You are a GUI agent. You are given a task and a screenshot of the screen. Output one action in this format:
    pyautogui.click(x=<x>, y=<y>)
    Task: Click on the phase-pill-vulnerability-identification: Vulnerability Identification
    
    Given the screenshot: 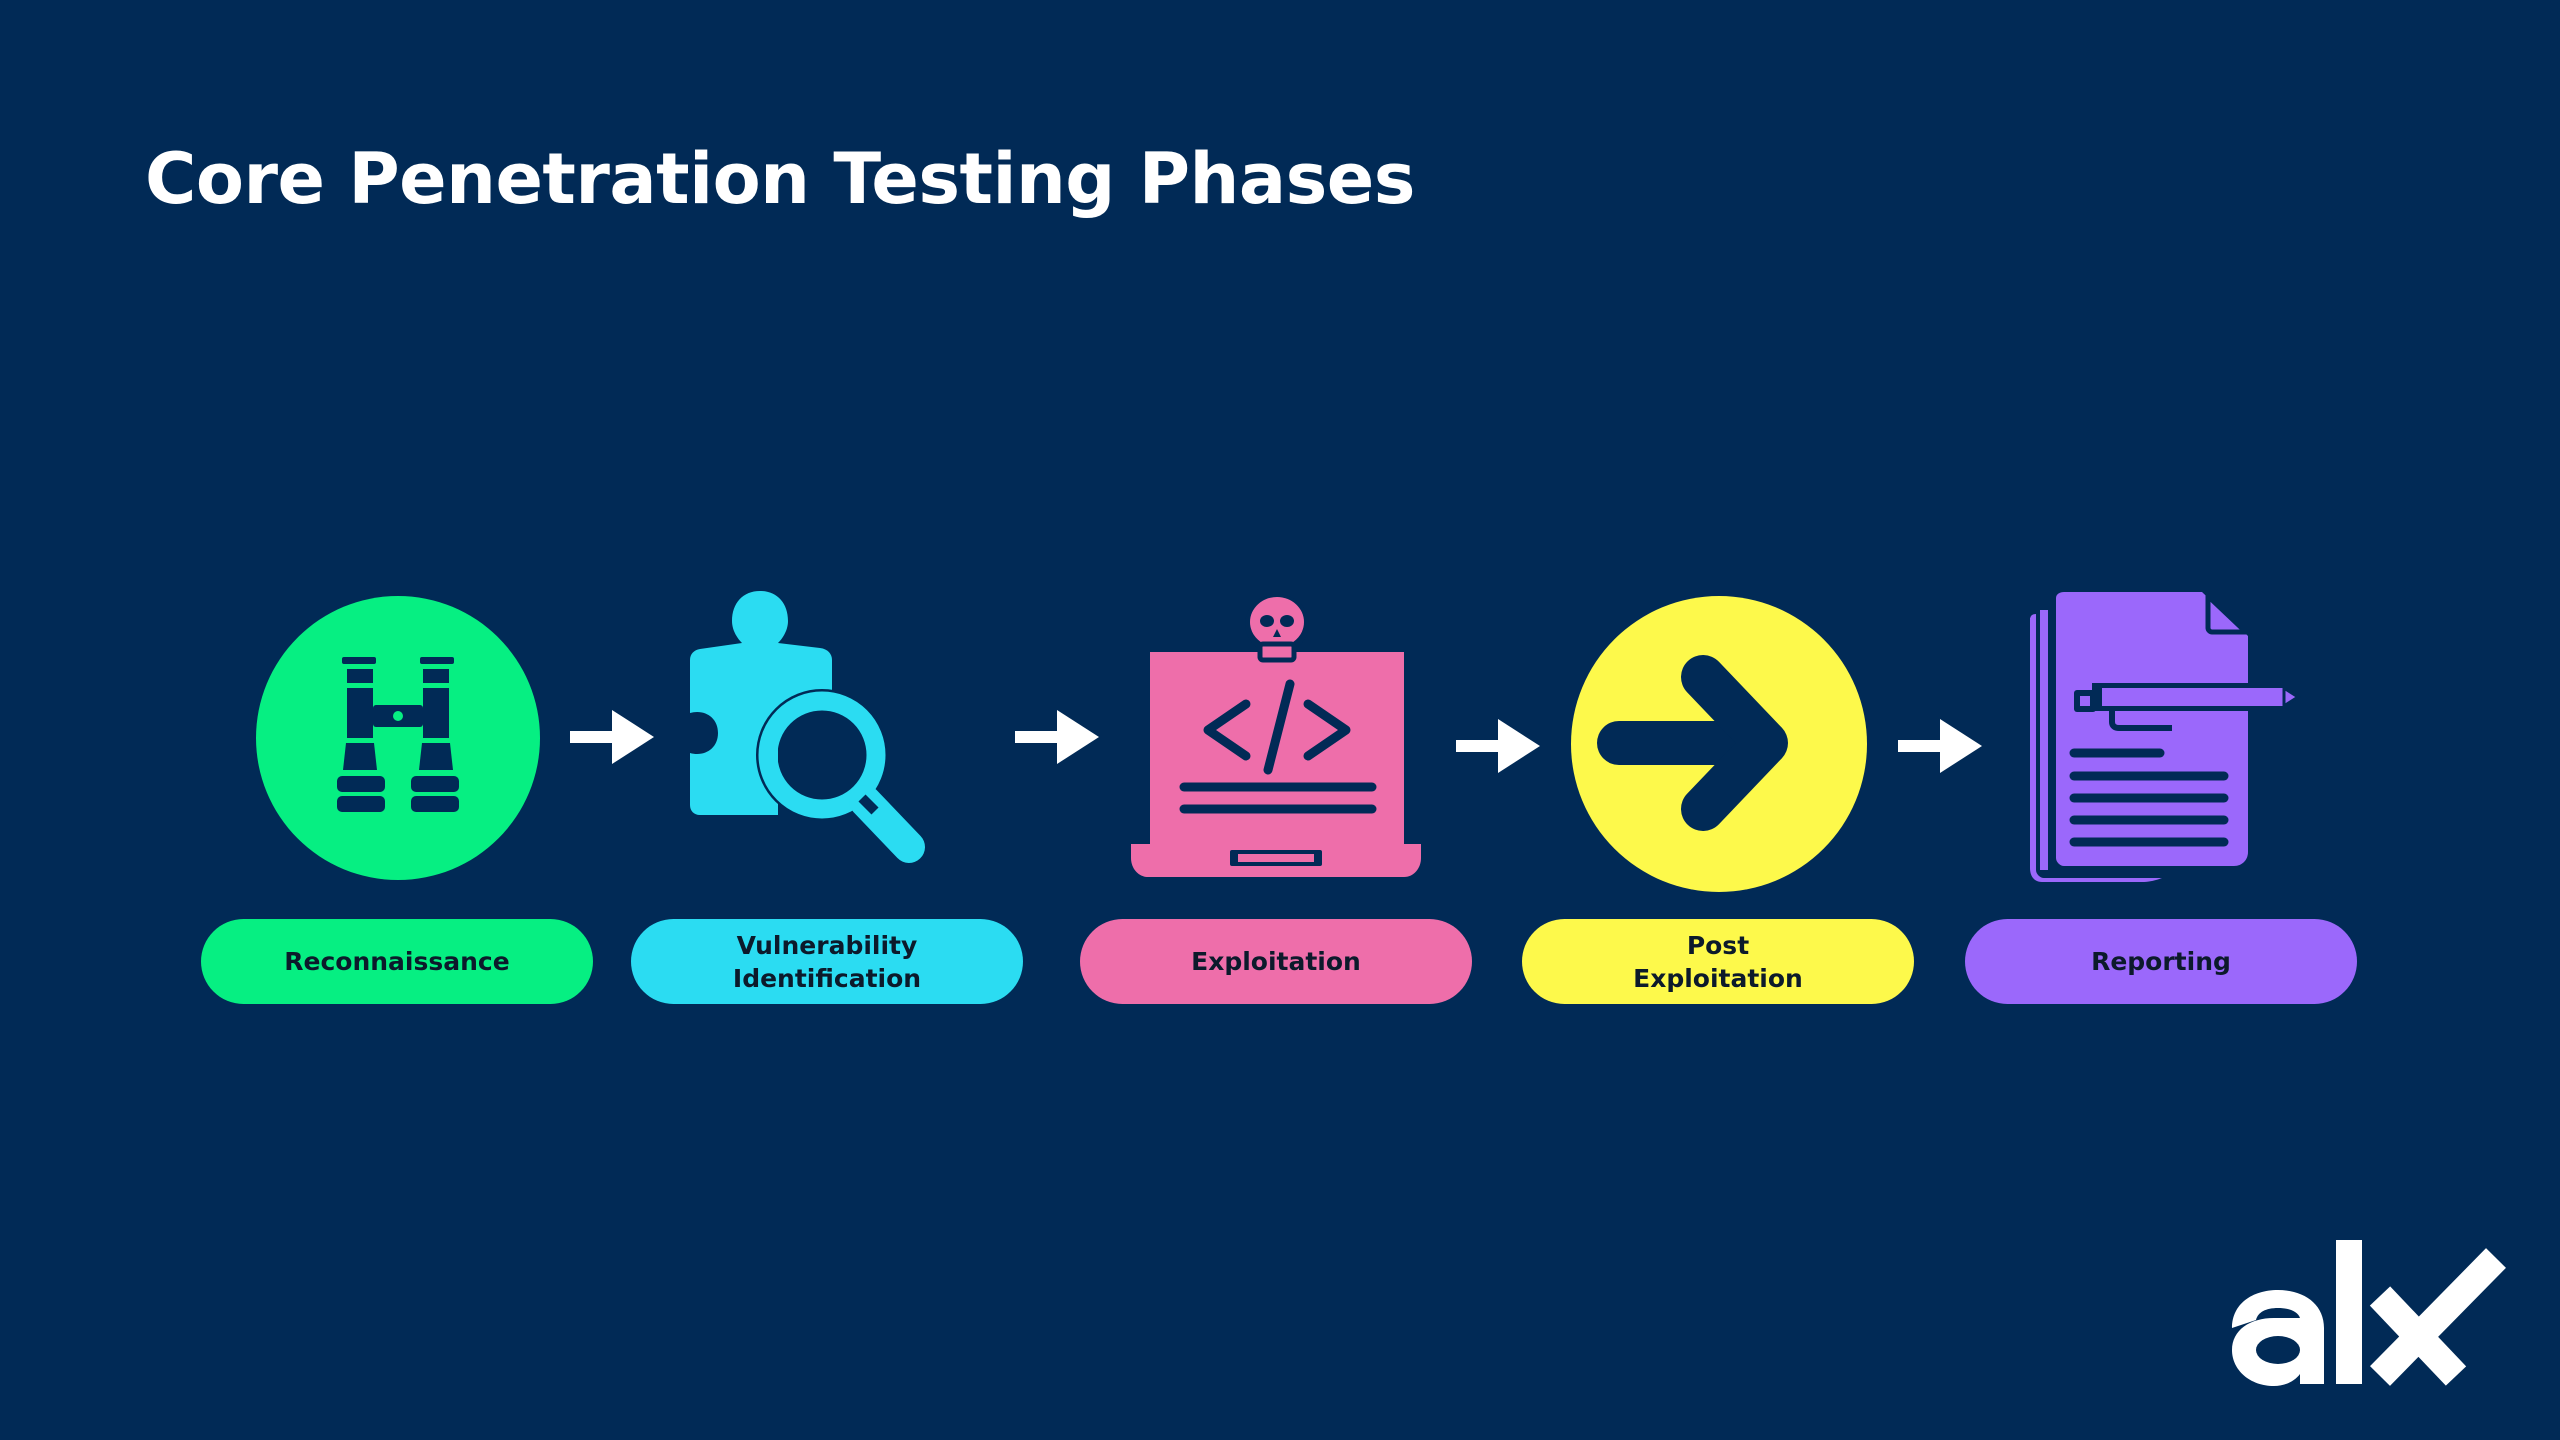 What is the action you would take?
    pyautogui.click(x=827, y=961)
    